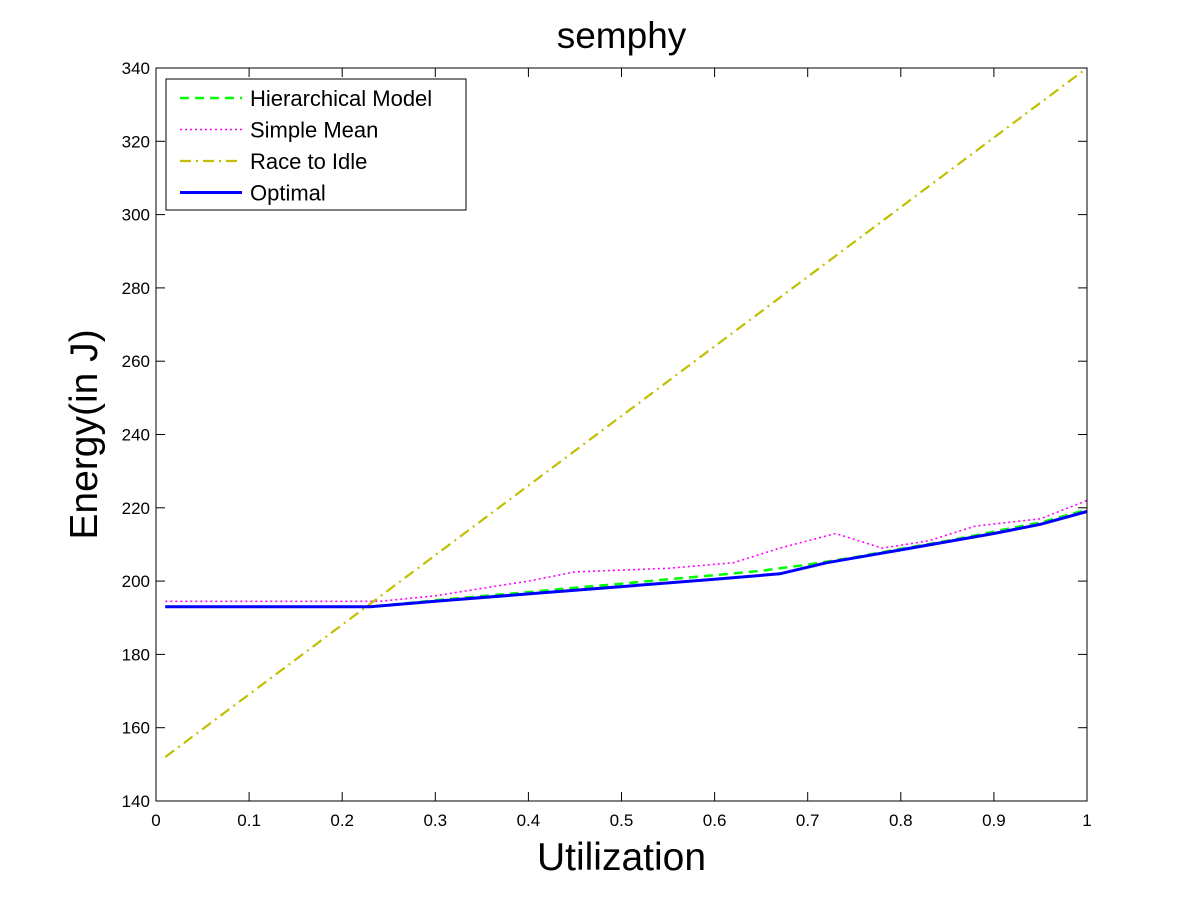 The height and width of the screenshot is (900, 1200). I want to click on legend-label: Race to Idle, so click(308, 161).